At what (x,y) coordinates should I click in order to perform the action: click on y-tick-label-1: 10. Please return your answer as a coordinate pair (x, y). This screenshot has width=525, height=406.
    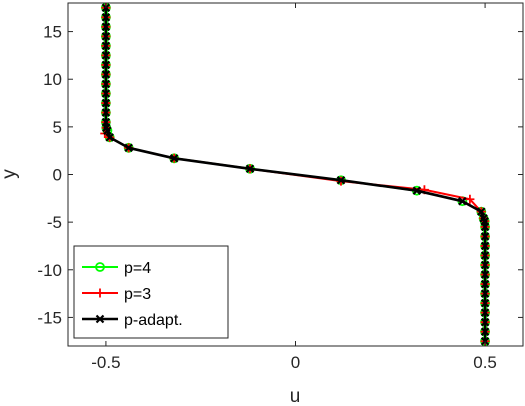
    Looking at the image, I should click on (52, 79).